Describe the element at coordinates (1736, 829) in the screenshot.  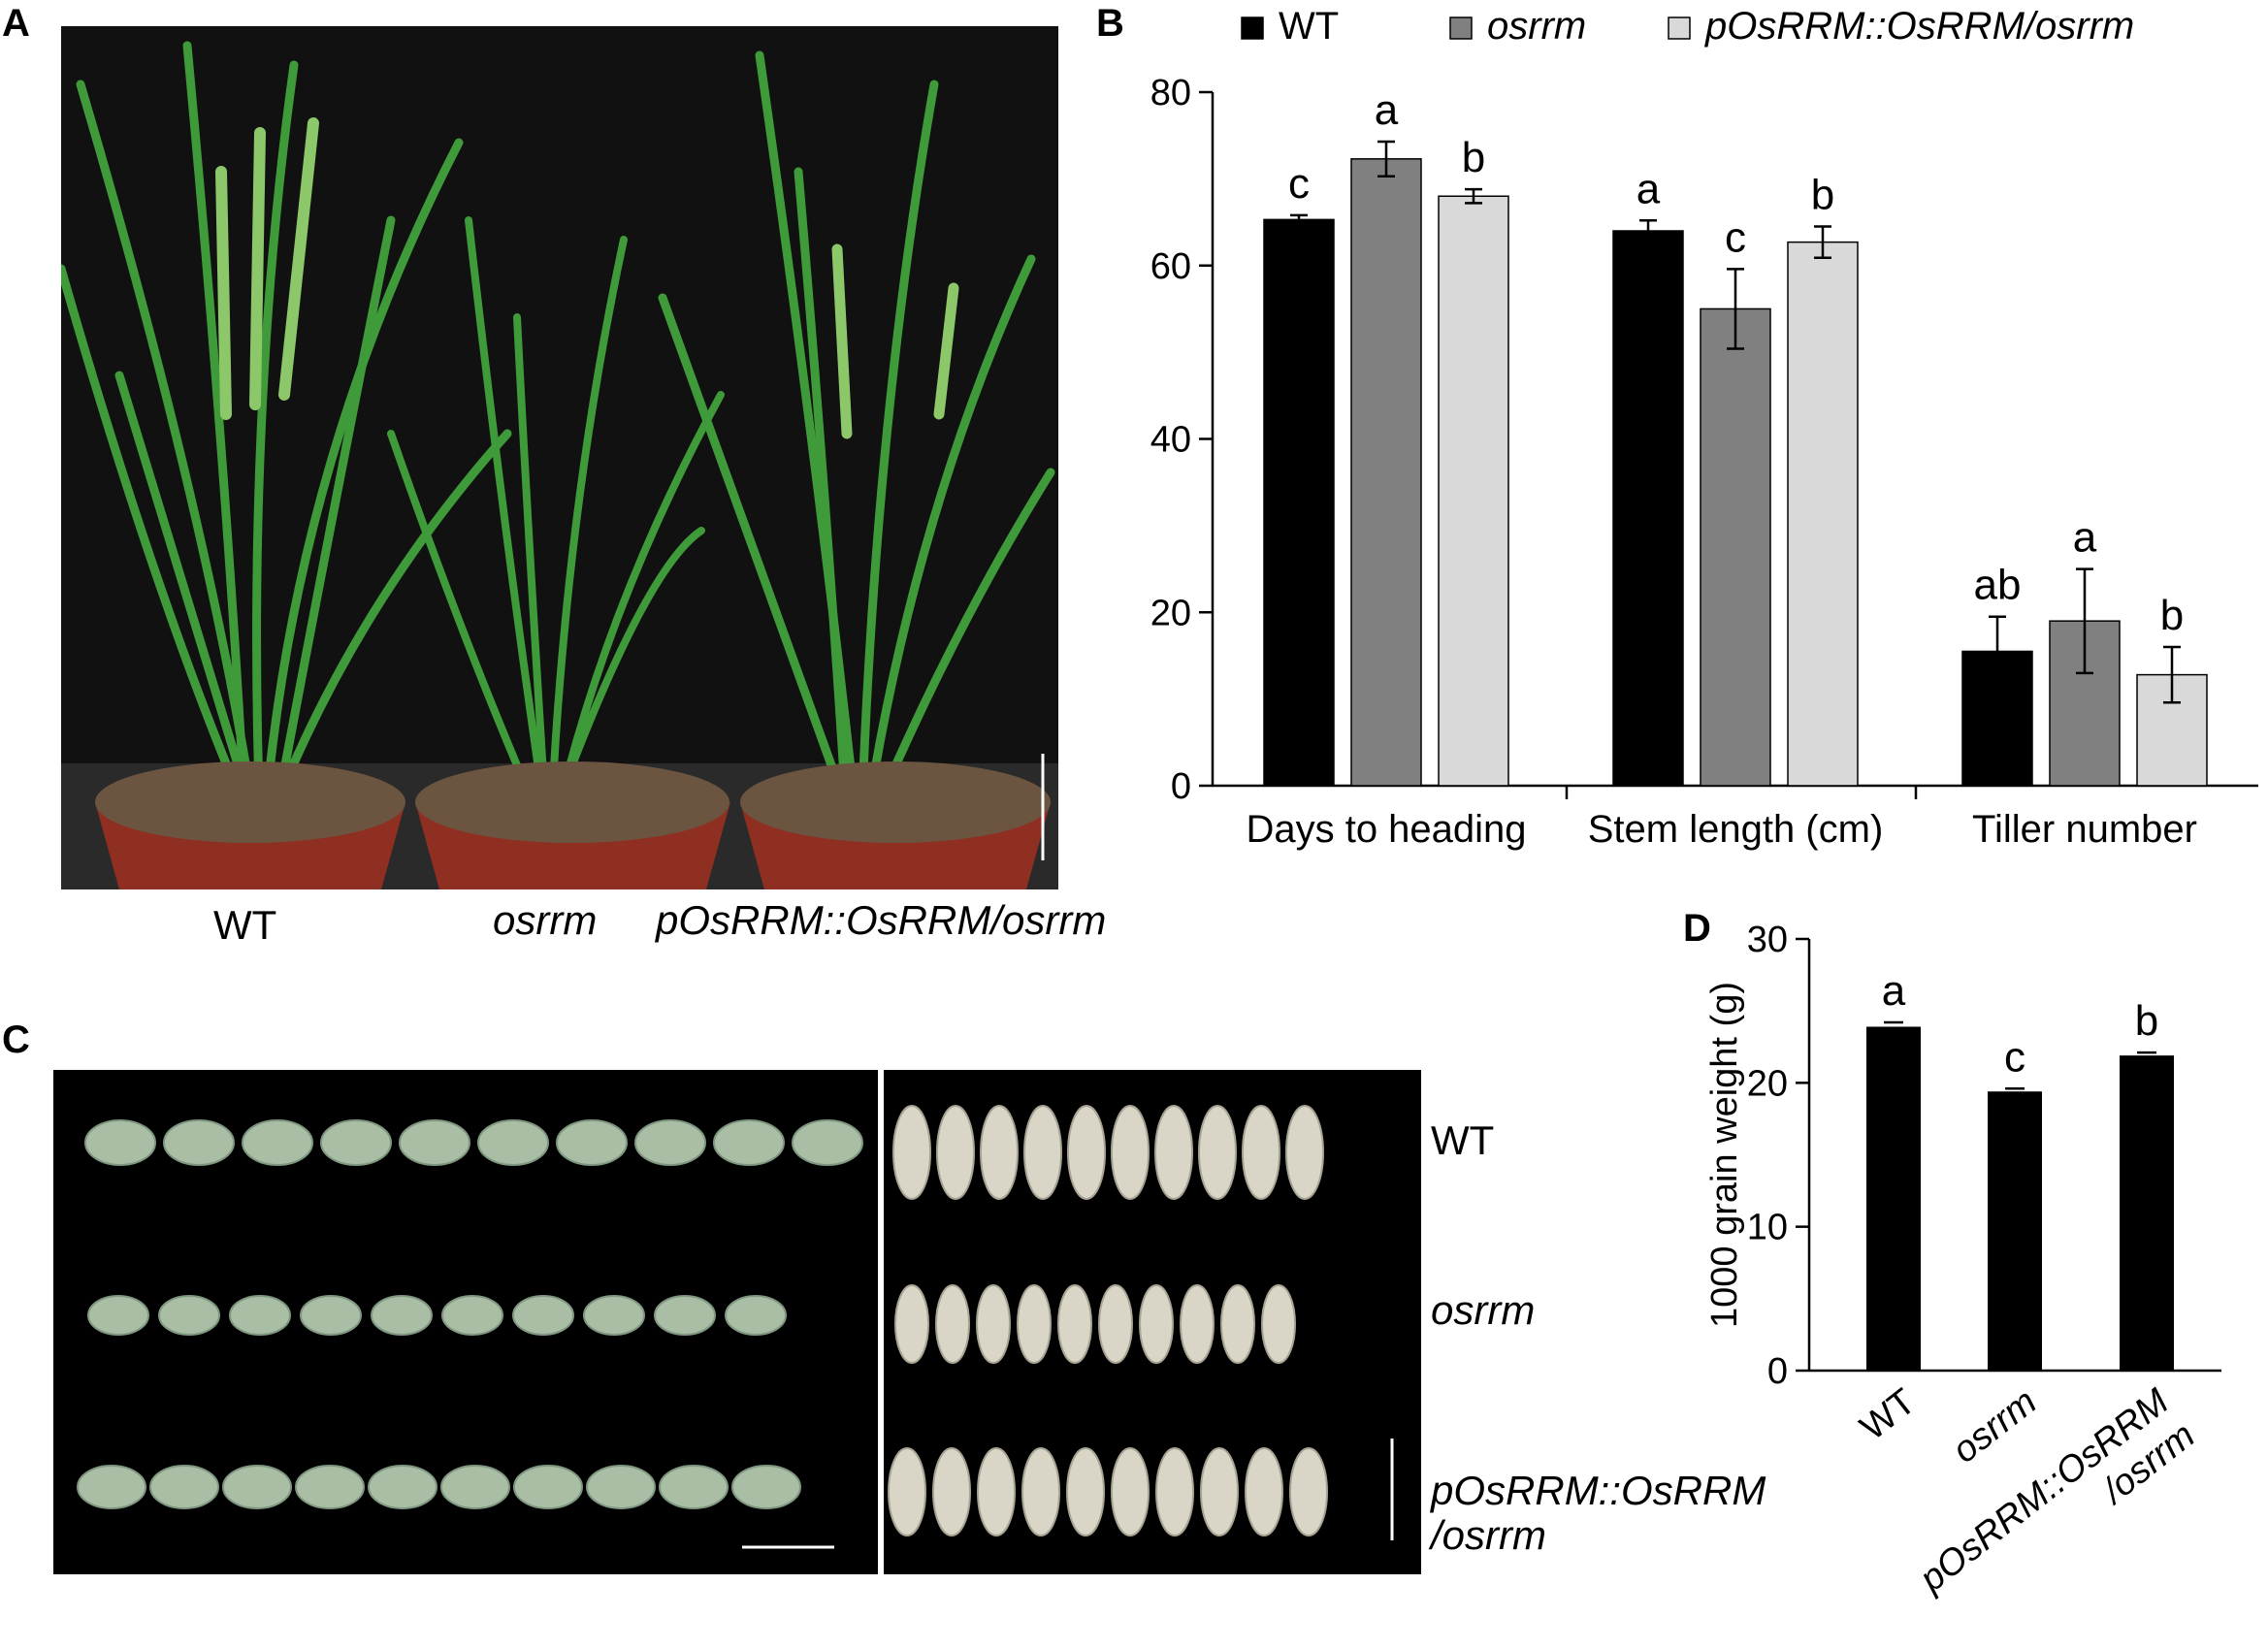
I see `x-category-label: Stem length (cm)` at that location.